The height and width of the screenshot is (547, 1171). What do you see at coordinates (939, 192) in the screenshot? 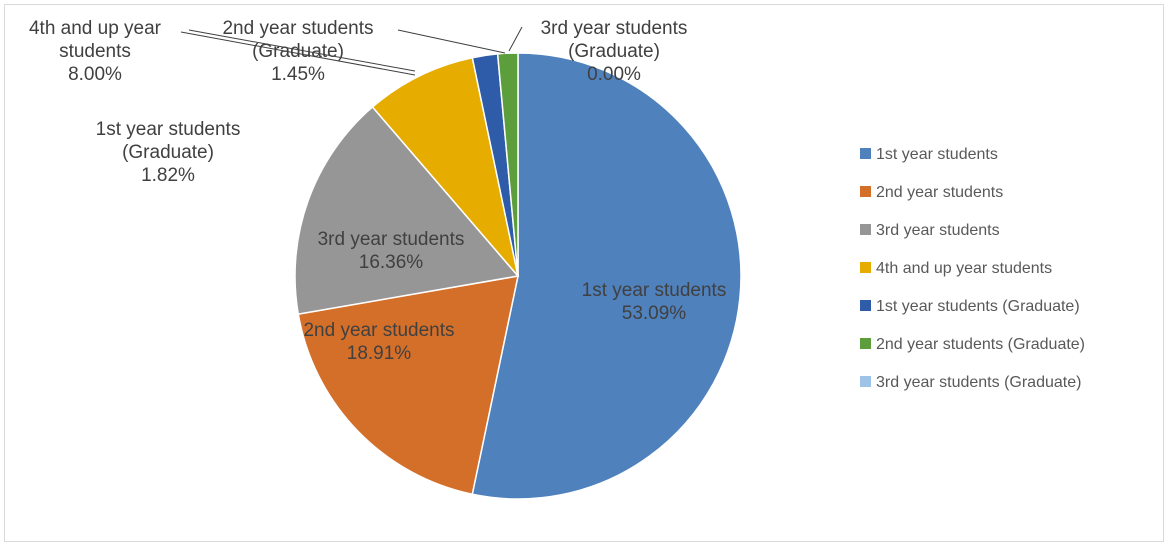
I see `legend-label-2nd-year-students: 2nd year students` at bounding box center [939, 192].